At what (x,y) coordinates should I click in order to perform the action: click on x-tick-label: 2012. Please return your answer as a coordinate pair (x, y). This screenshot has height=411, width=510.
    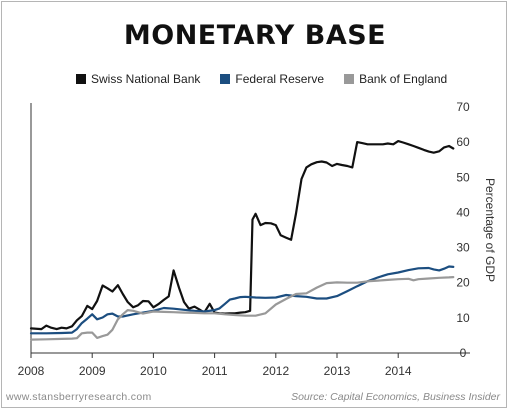
    Looking at the image, I should click on (275, 371).